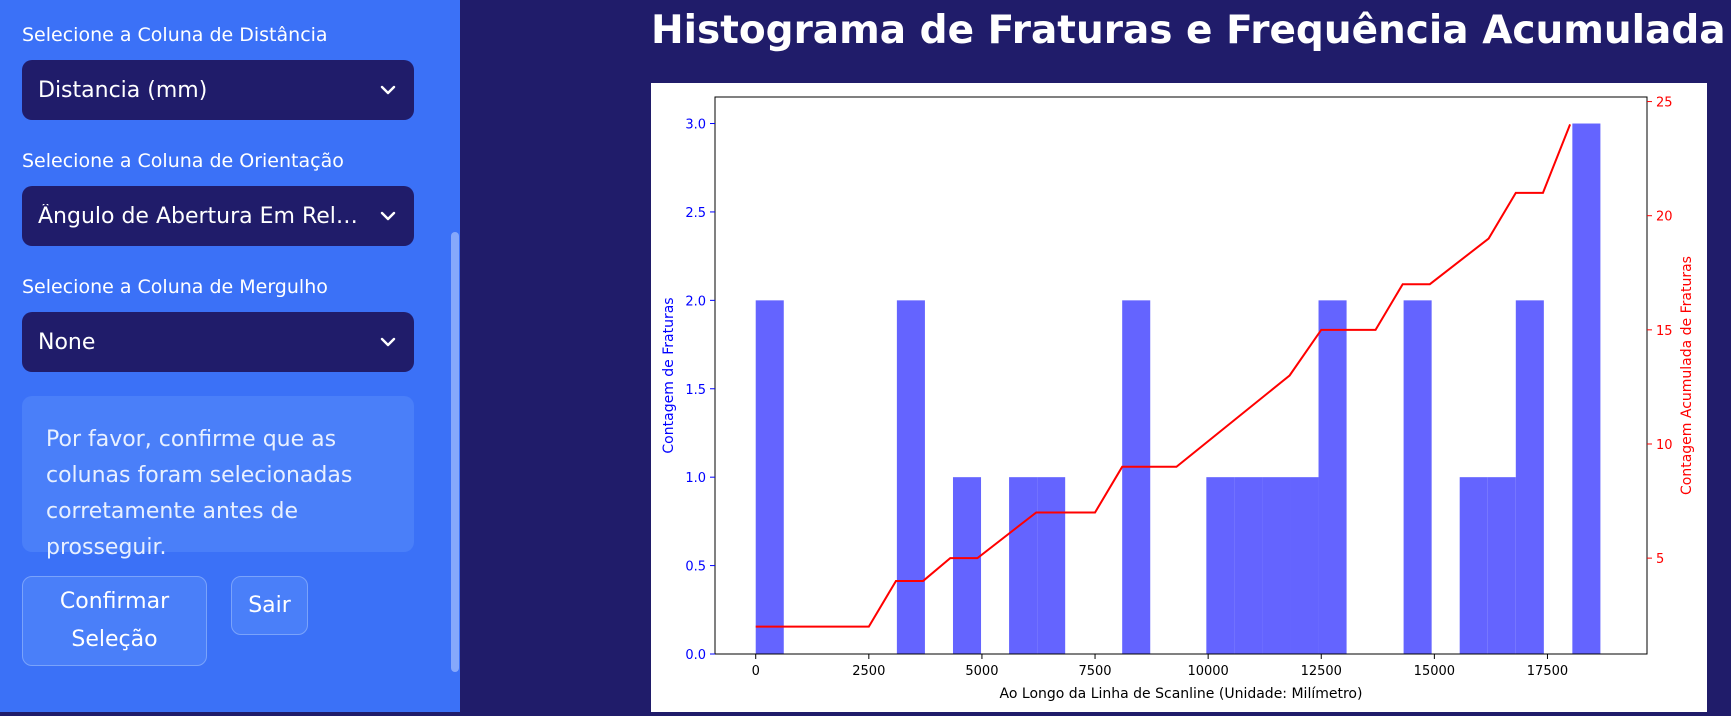  I want to click on dip-column-label: Selecione a Coluna de Mergulho, so click(175, 287).